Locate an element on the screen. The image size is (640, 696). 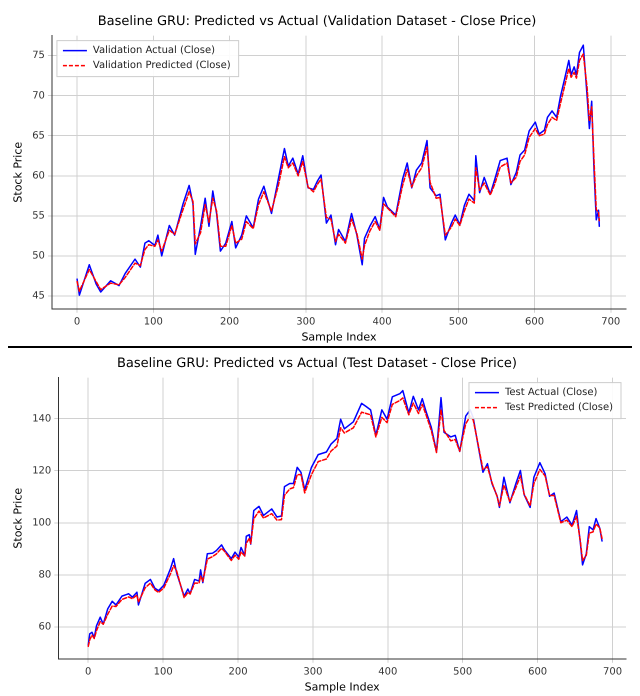
y-tick-label: 45 is located at coordinates (38, 296).